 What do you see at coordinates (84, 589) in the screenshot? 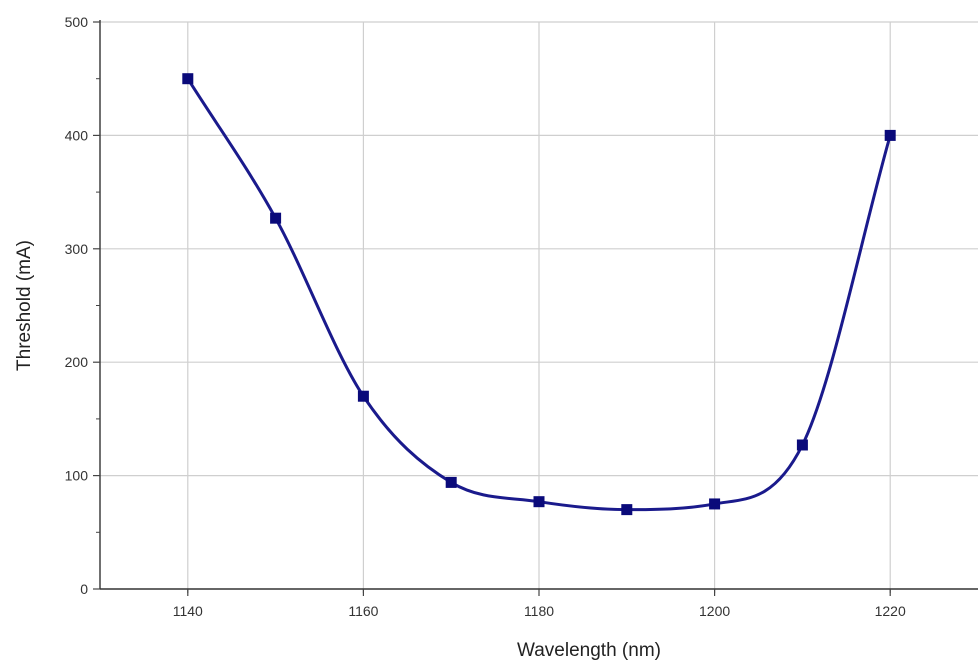
I see `y-tick-label: 0` at bounding box center [84, 589].